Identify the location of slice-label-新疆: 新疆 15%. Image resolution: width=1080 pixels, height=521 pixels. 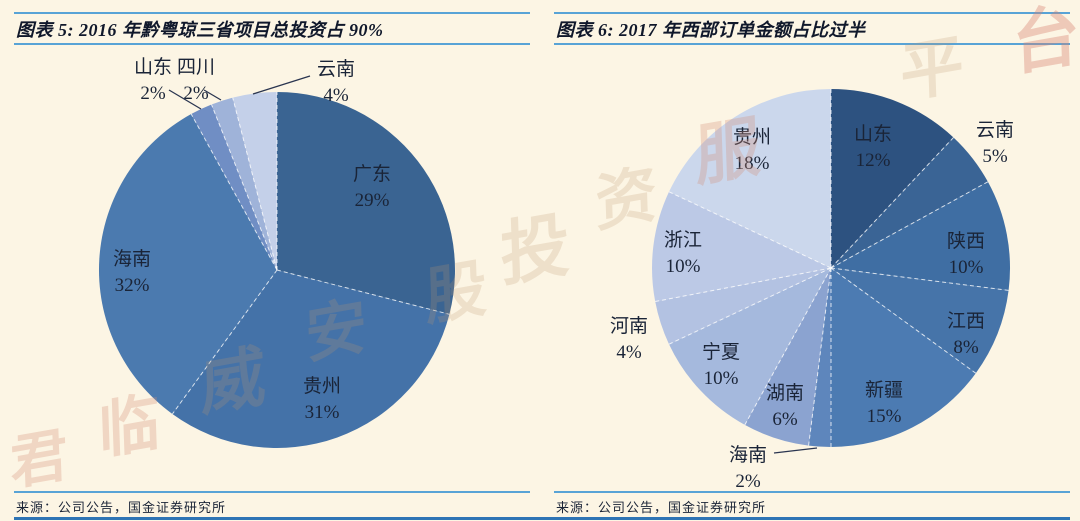
(884, 403).